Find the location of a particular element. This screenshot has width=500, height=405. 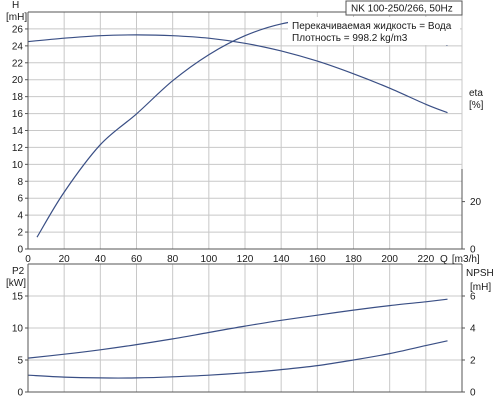

left-tick-label: 16 is located at coordinates (18, 114).